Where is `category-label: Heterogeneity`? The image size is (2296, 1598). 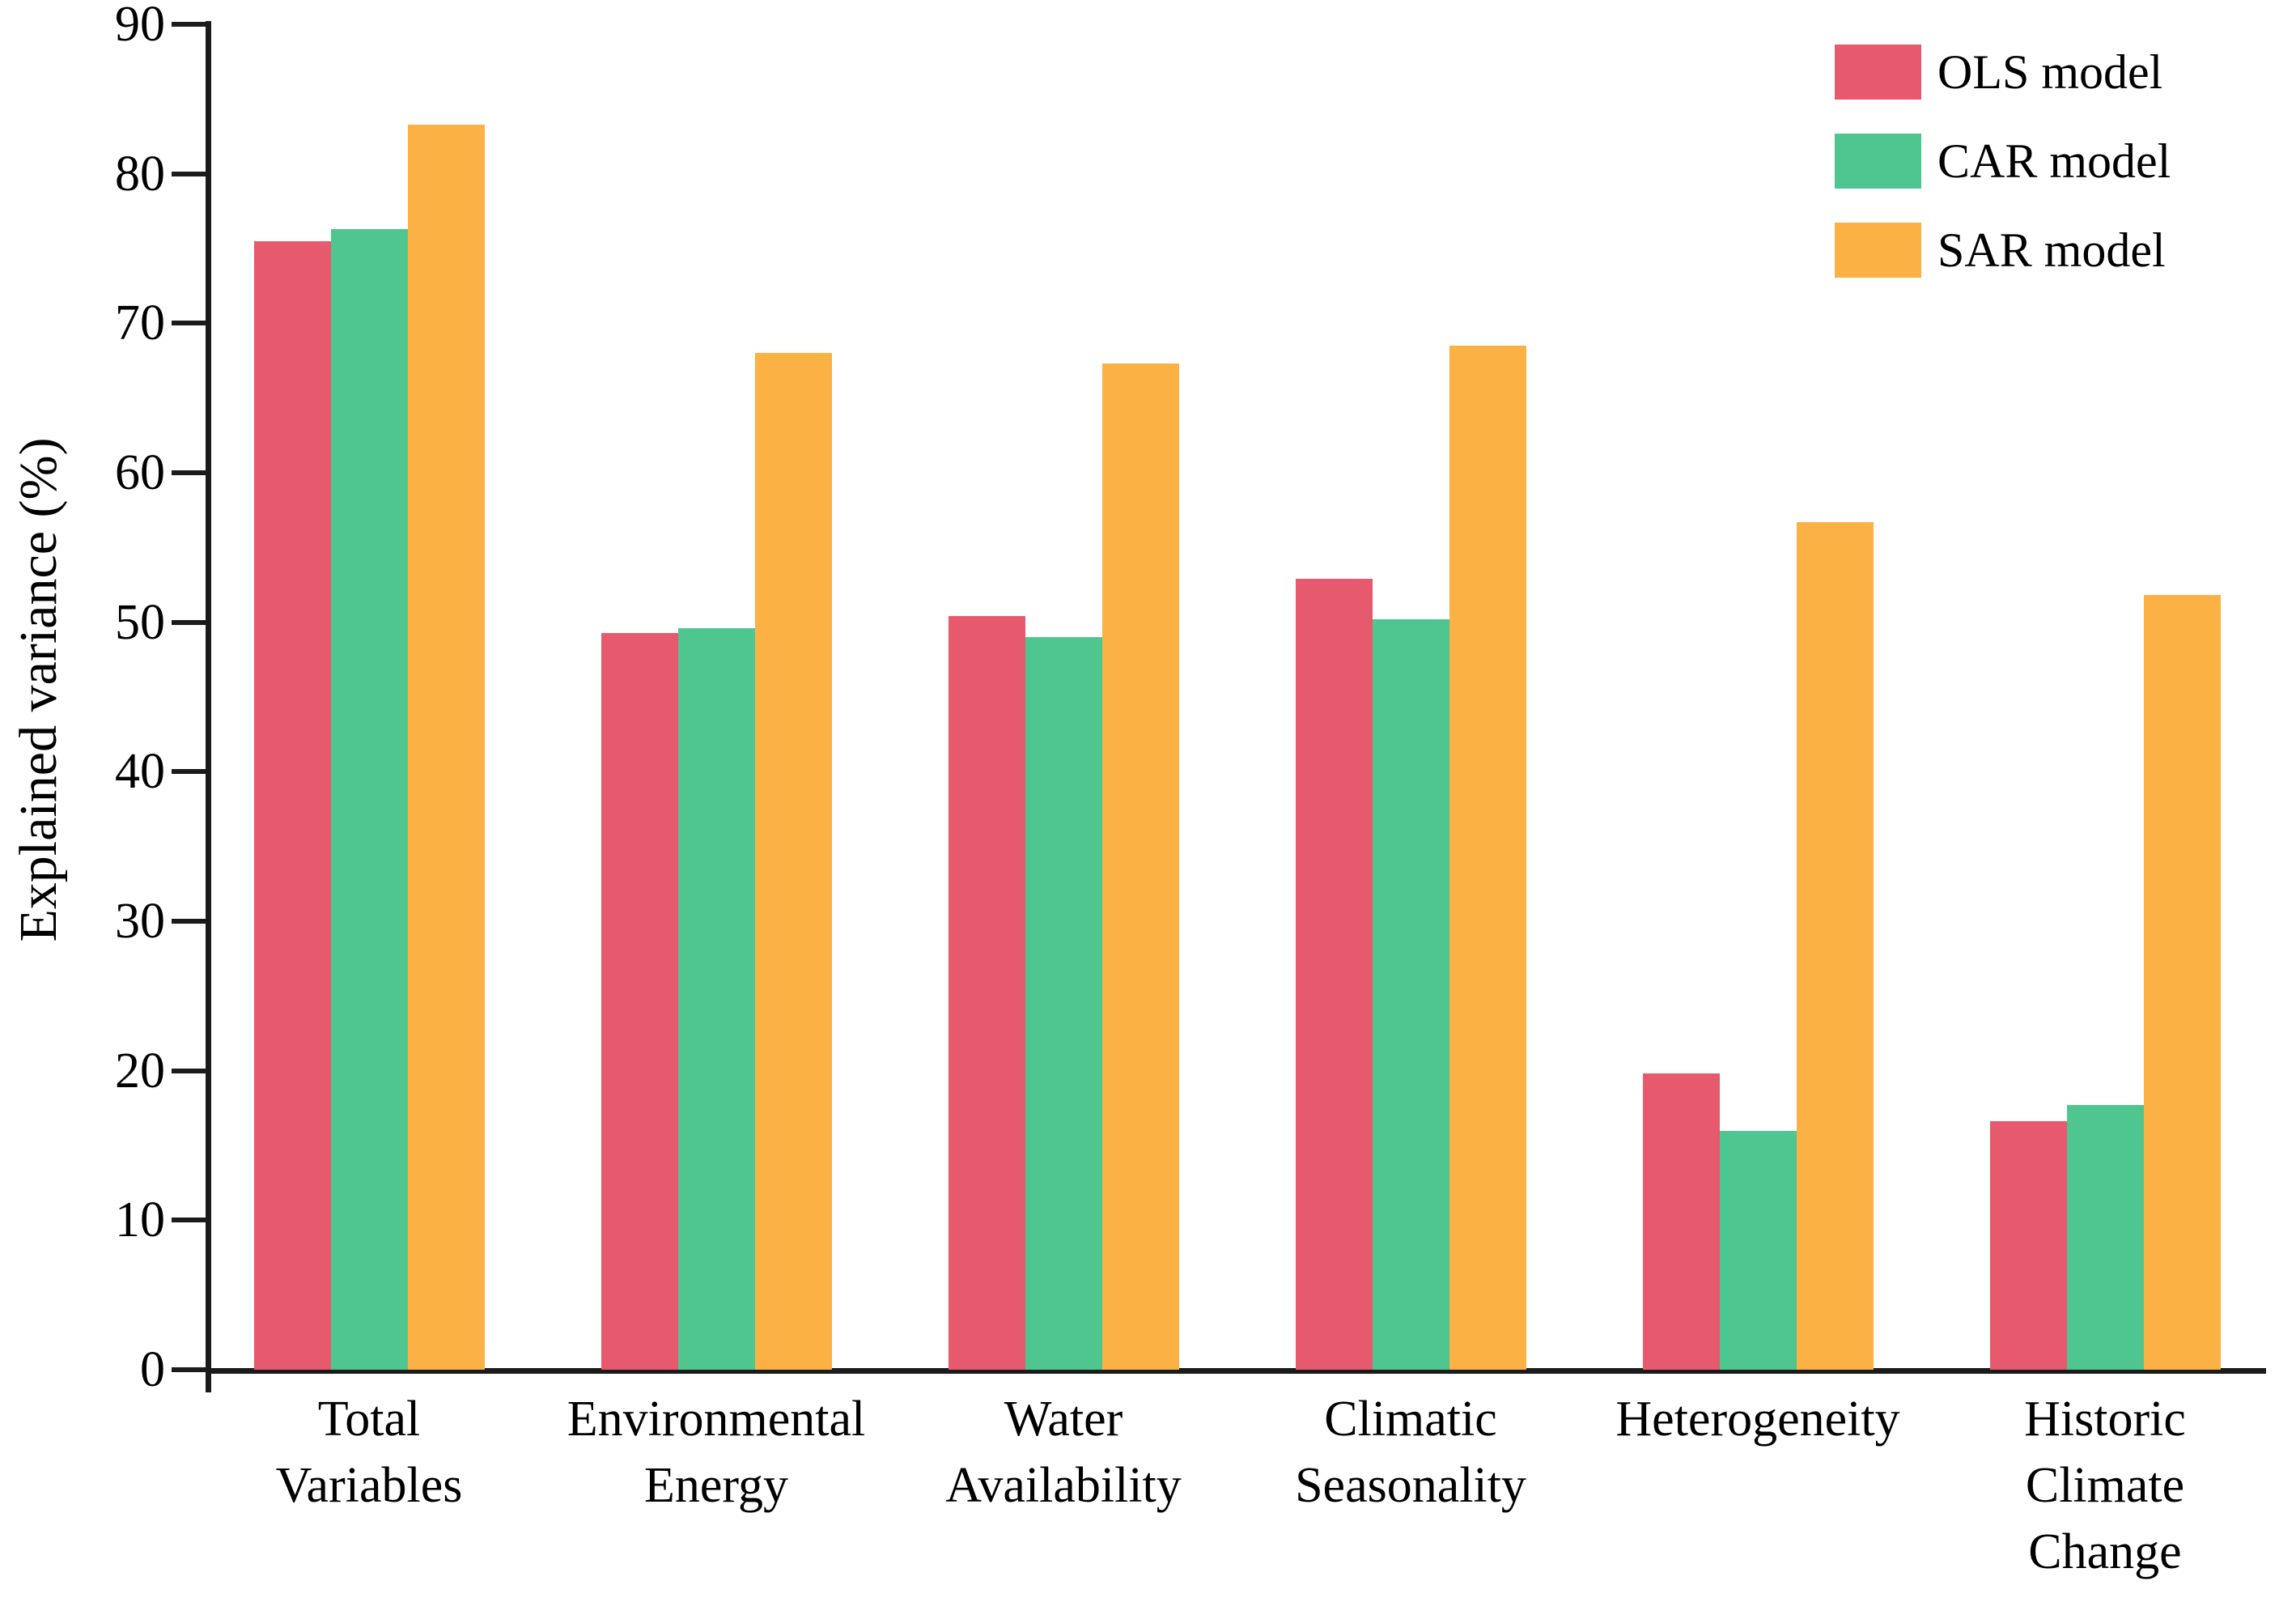 category-label: Heterogeneity is located at coordinates (1757, 1419).